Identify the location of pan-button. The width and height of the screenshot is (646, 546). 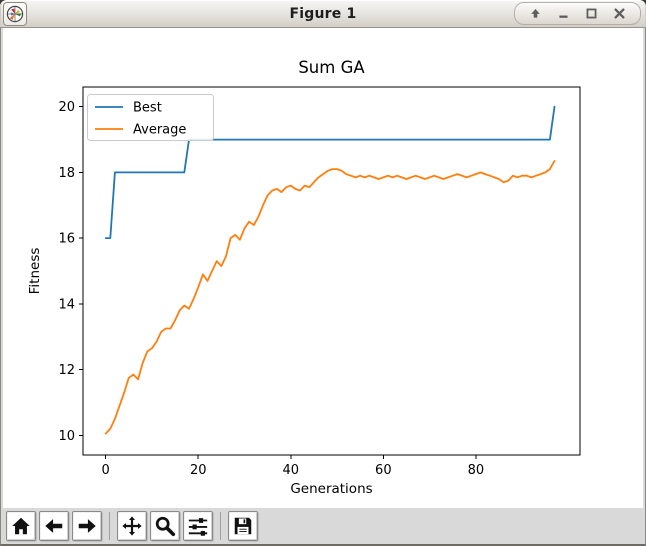
(132, 526).